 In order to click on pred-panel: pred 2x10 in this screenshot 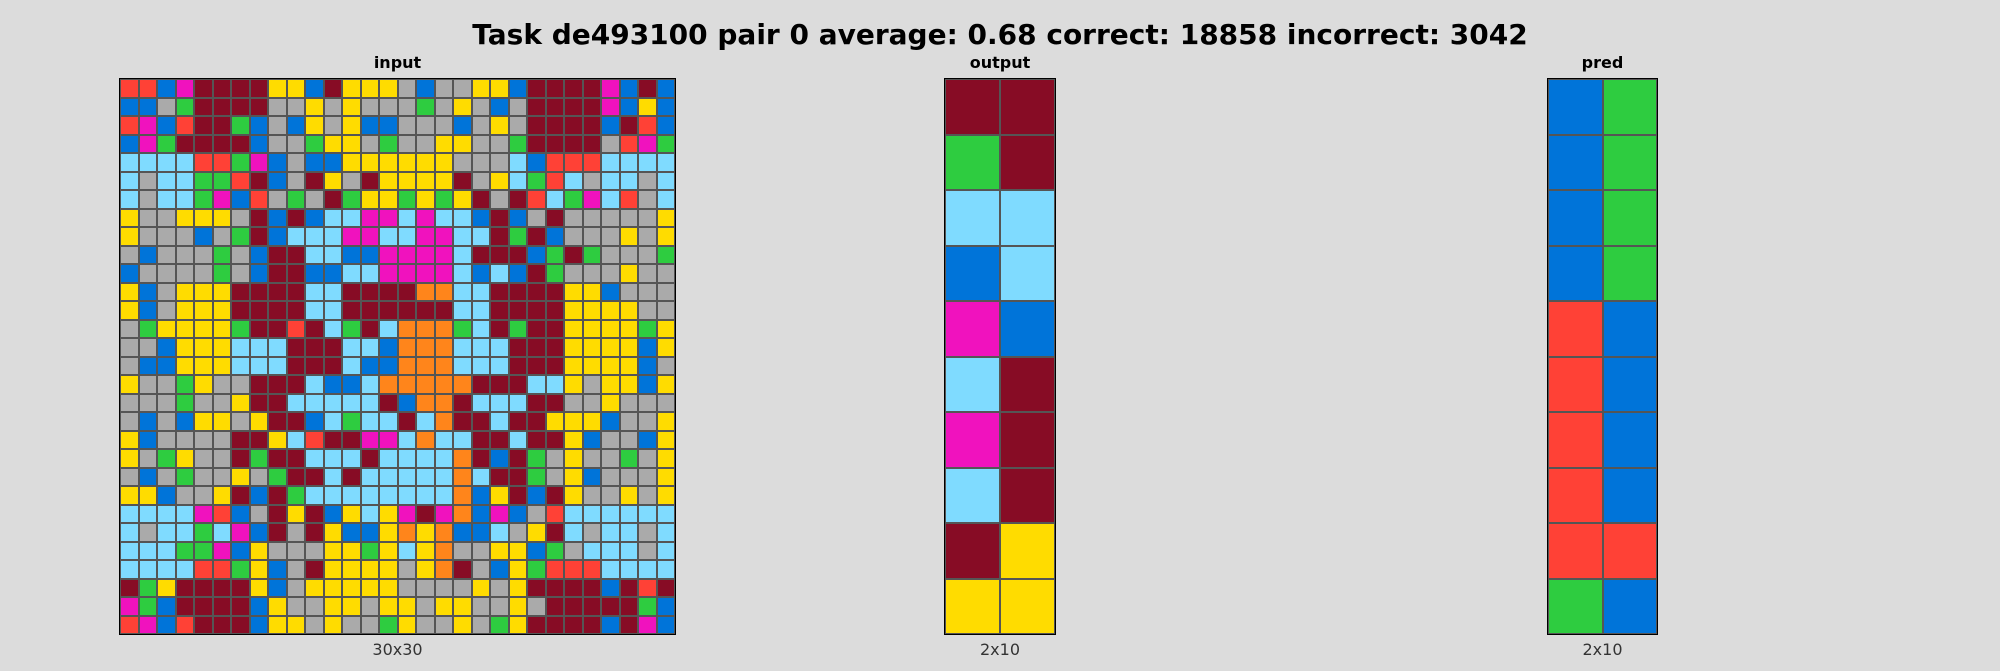, I will do `click(1602, 356)`.